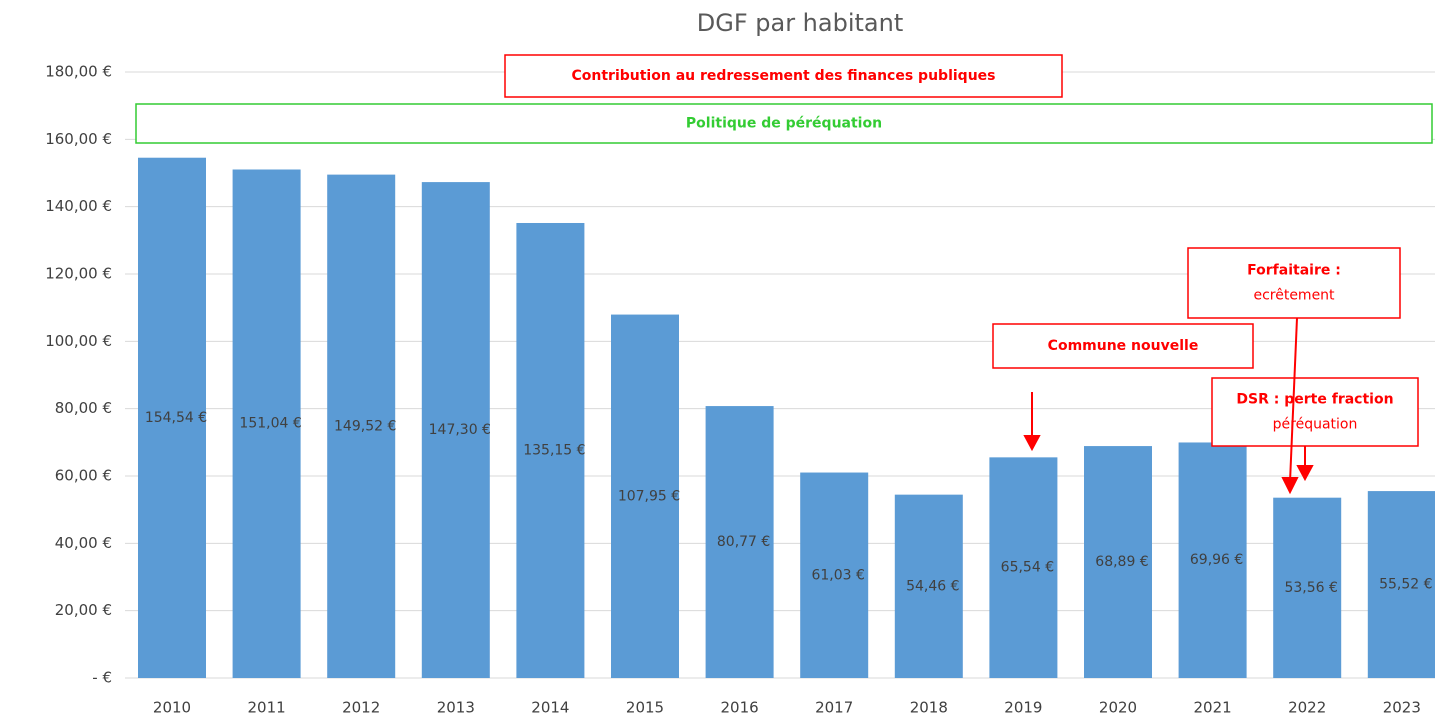 The height and width of the screenshot is (726, 1435). I want to click on data-label: 149,52 €, so click(365, 426).